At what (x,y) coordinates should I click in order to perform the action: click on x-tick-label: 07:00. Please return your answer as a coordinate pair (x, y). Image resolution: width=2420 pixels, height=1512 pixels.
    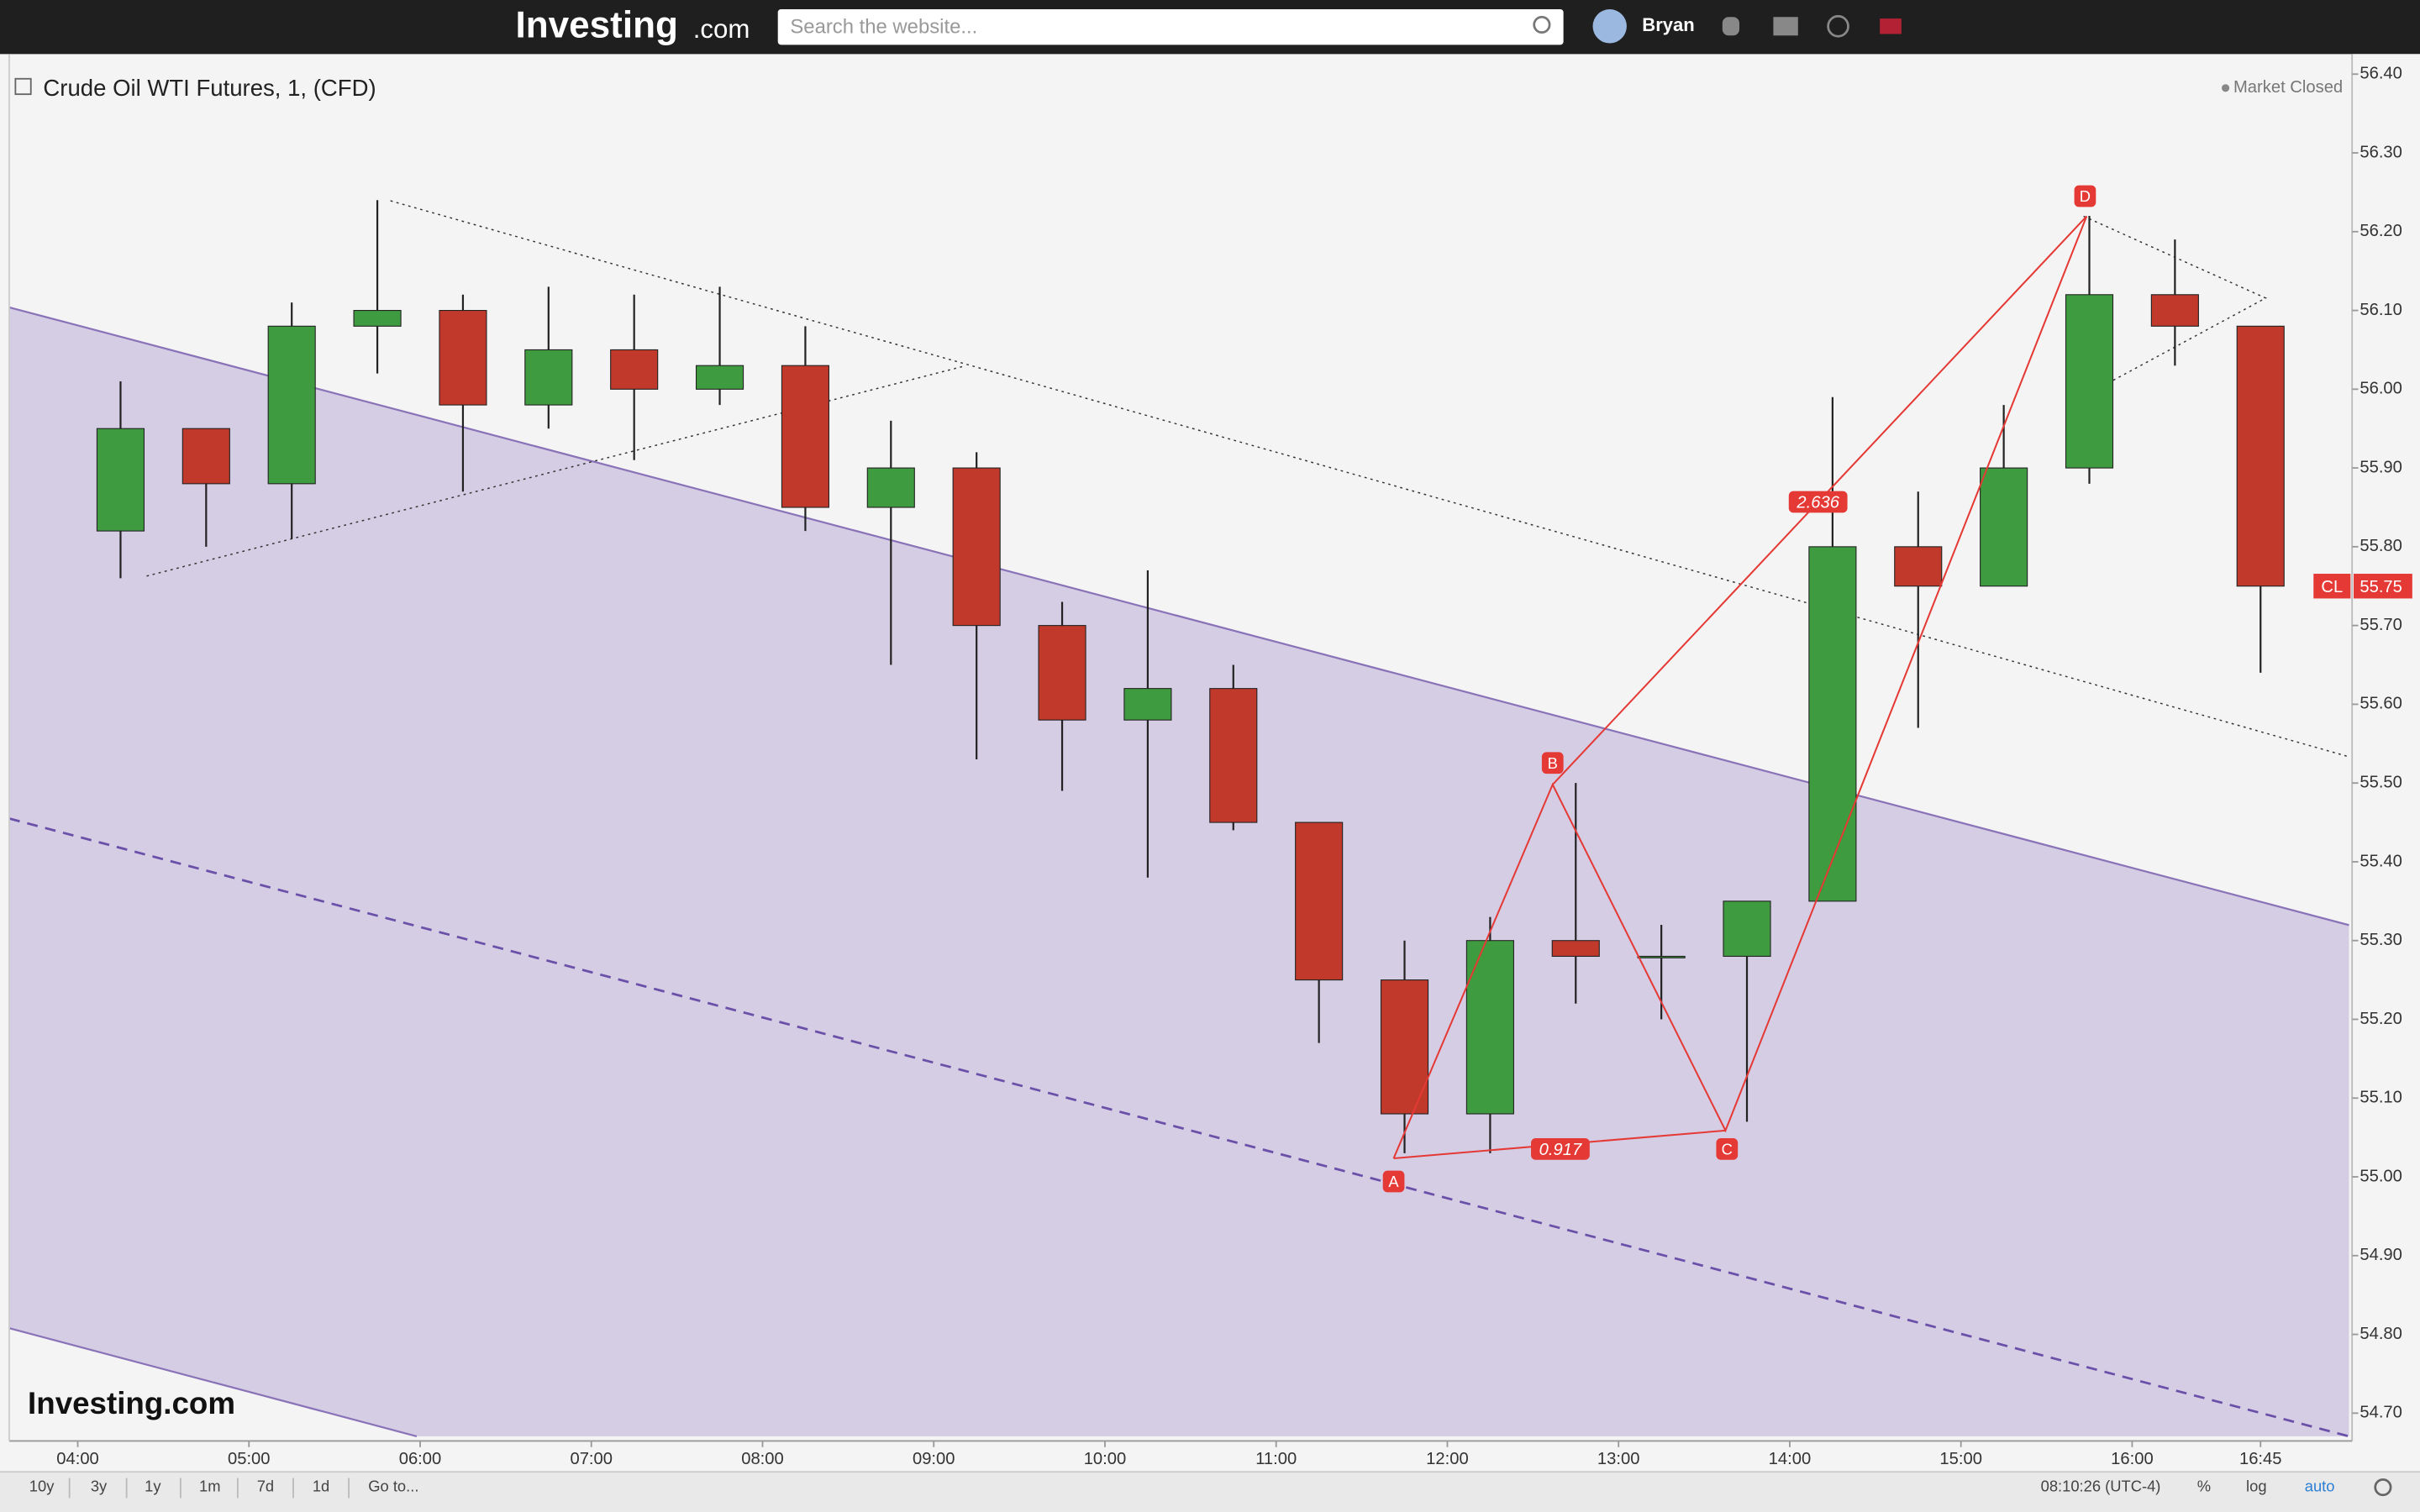
    Looking at the image, I should click on (591, 1459).